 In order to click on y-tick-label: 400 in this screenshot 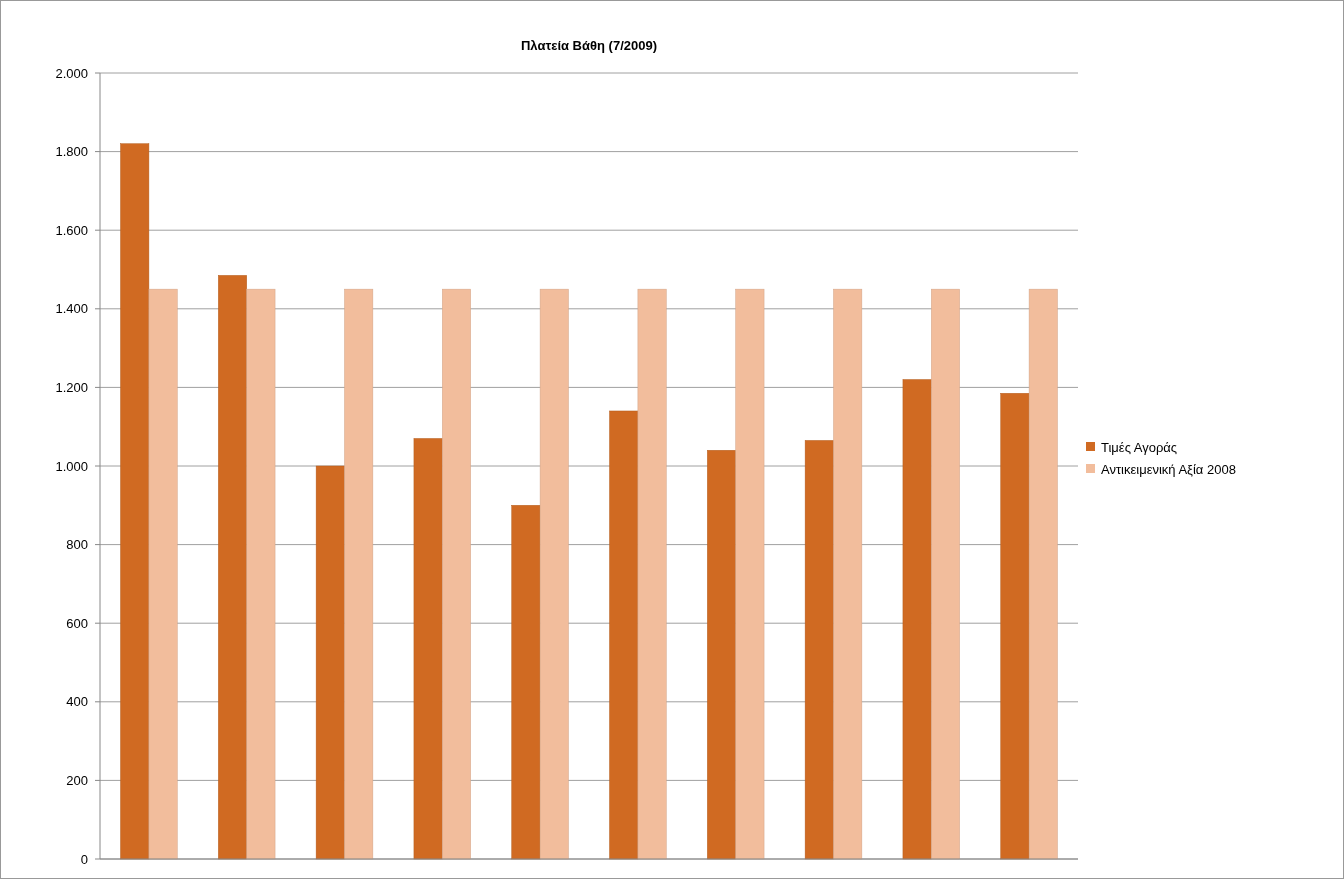, I will do `click(77, 702)`.